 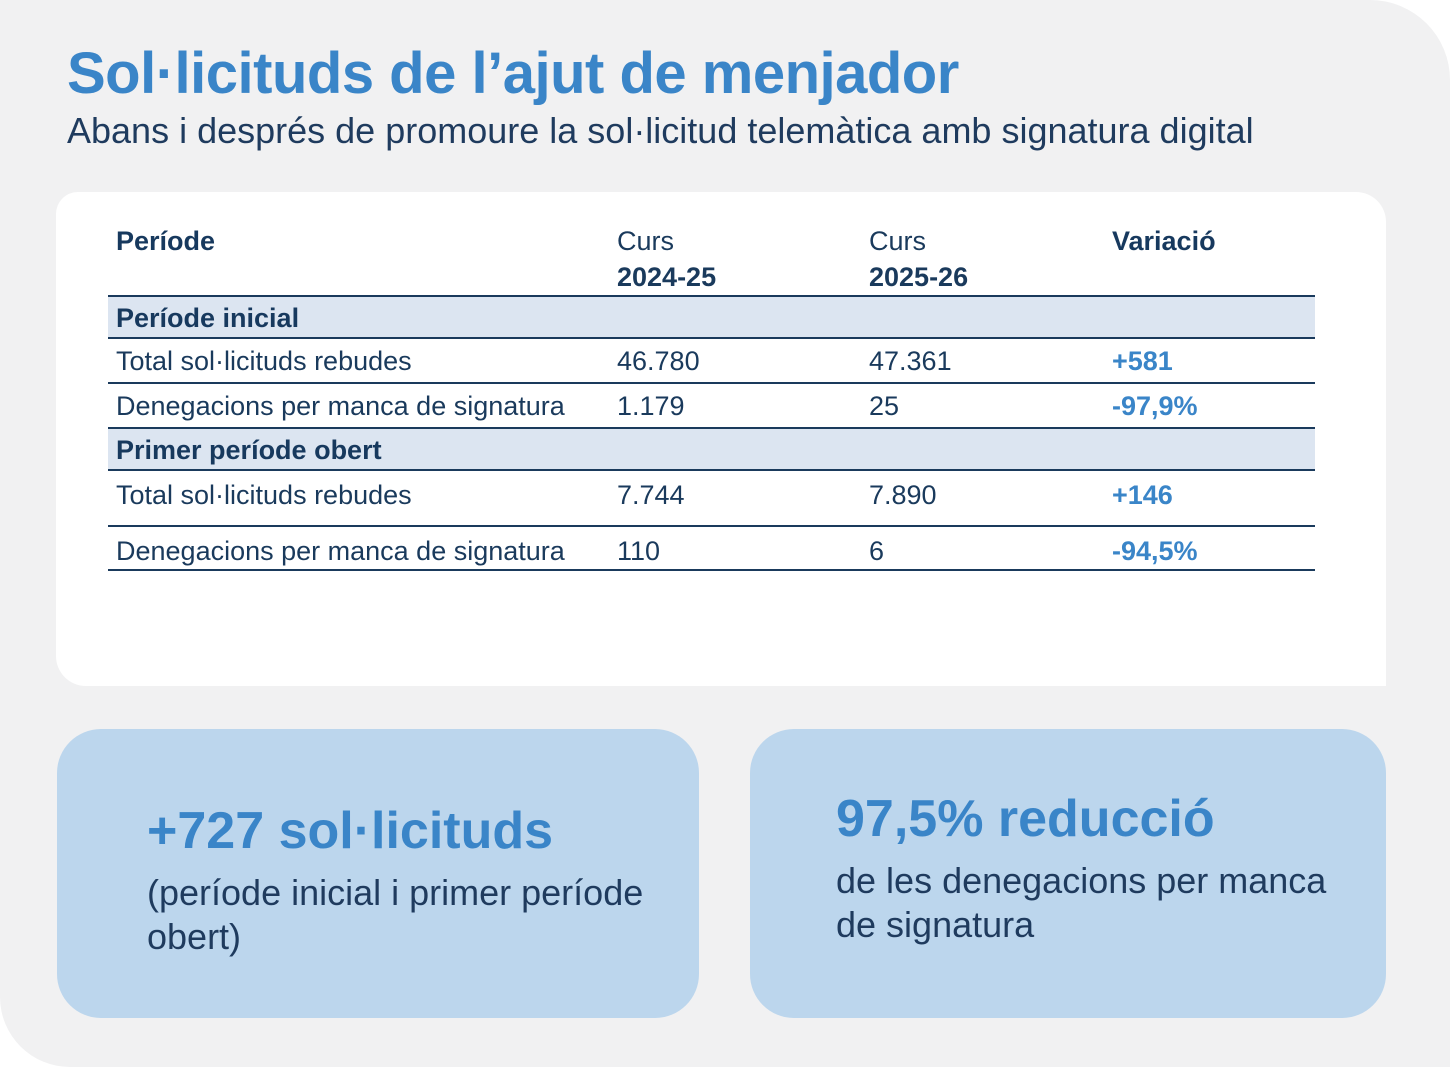 I want to click on cell-variacio: -97,9%, so click(x=1155, y=406).